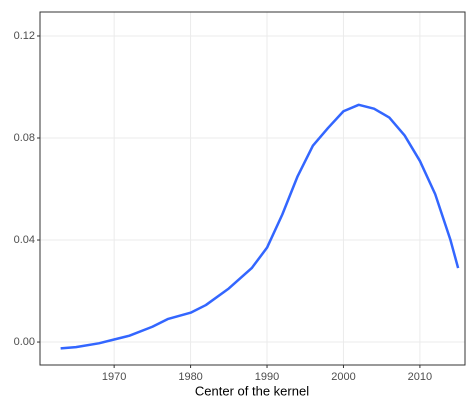 This screenshot has height=405, width=475. Describe the element at coordinates (190, 377) in the screenshot. I see `x-tick-label: 1980` at that location.